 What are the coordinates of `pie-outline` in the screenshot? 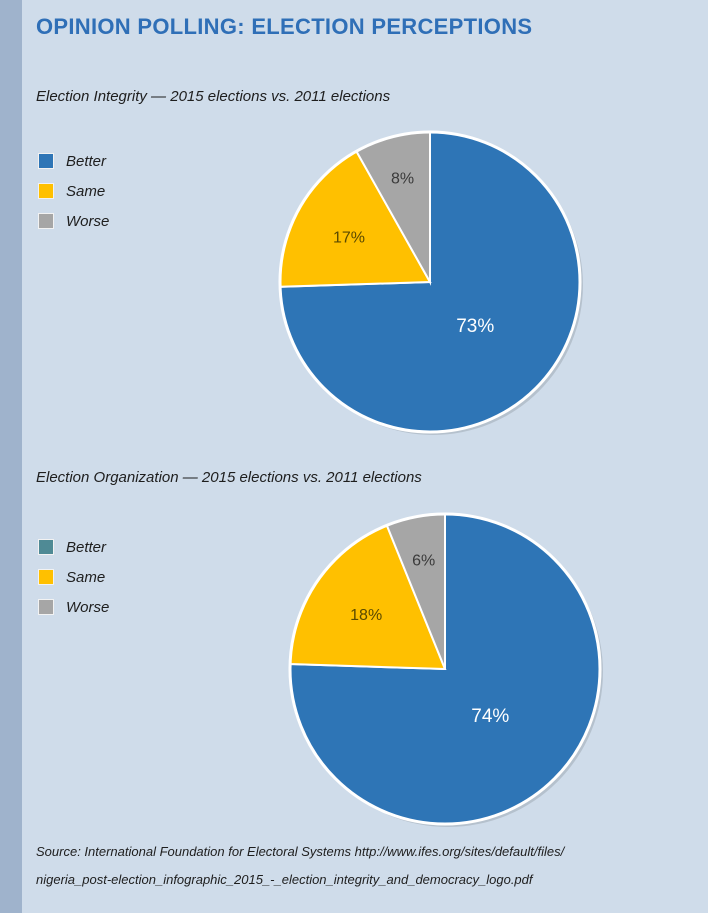 It's located at (430, 282).